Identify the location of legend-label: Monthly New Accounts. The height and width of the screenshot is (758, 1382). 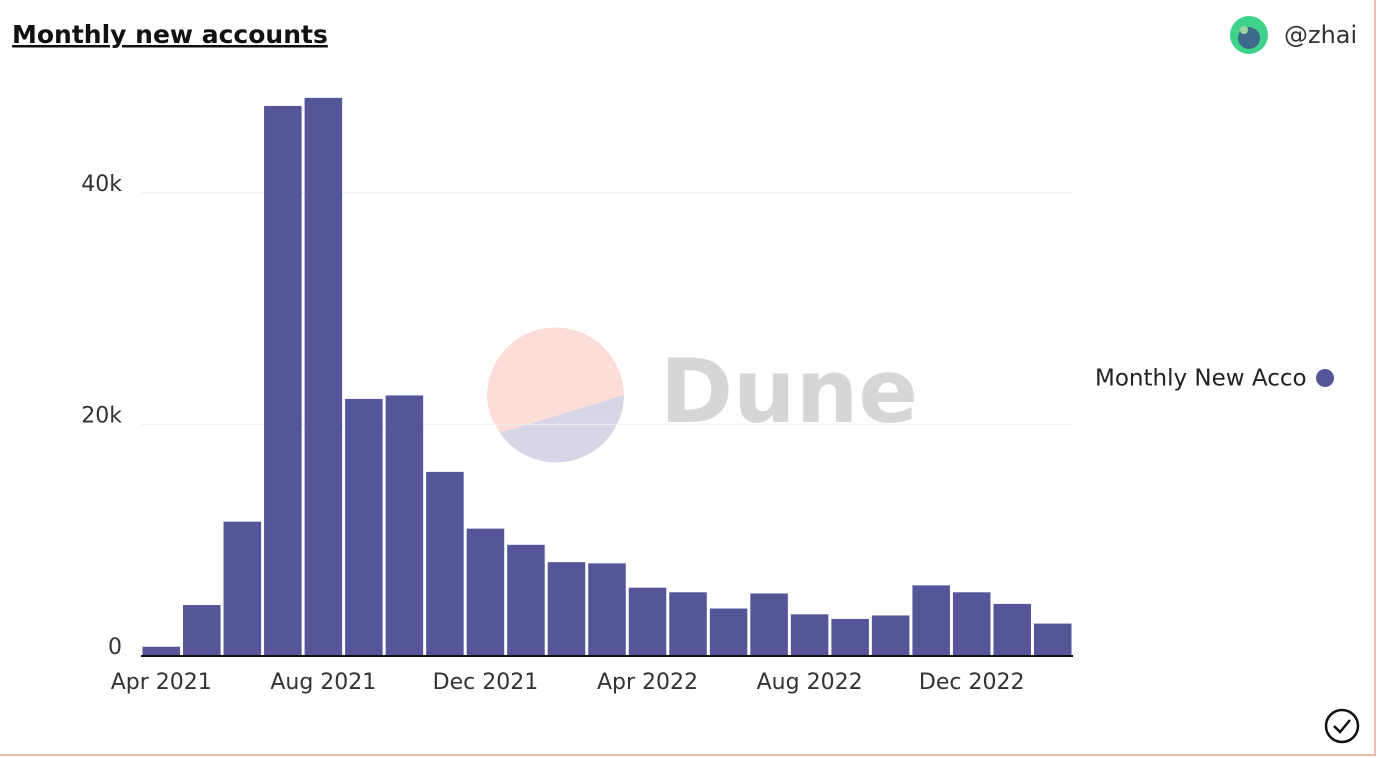
(1226, 379).